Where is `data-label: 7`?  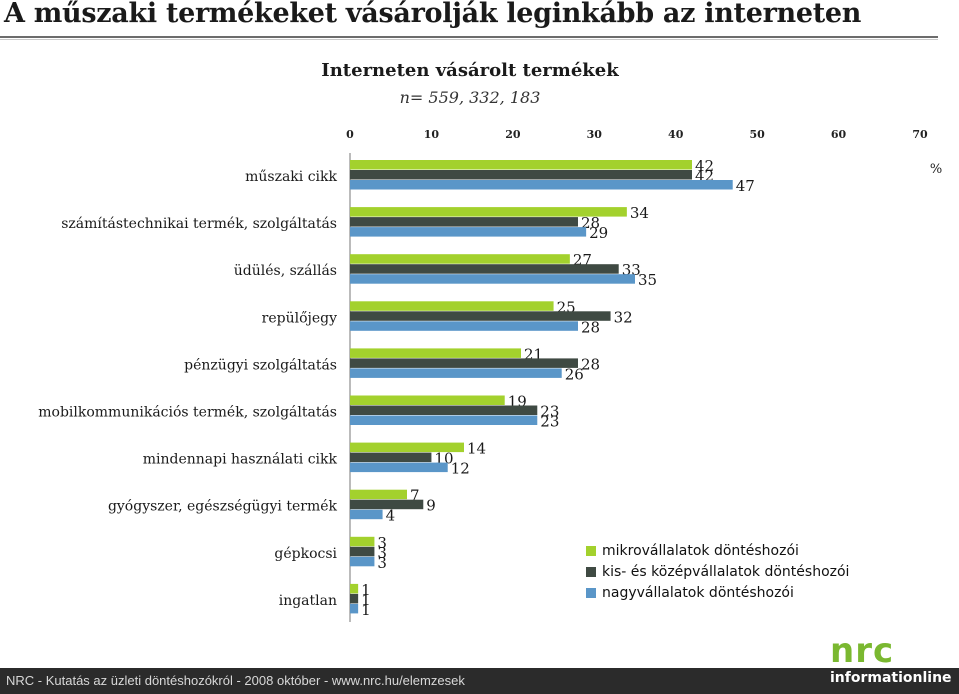
data-label: 7 is located at coordinates (415, 496).